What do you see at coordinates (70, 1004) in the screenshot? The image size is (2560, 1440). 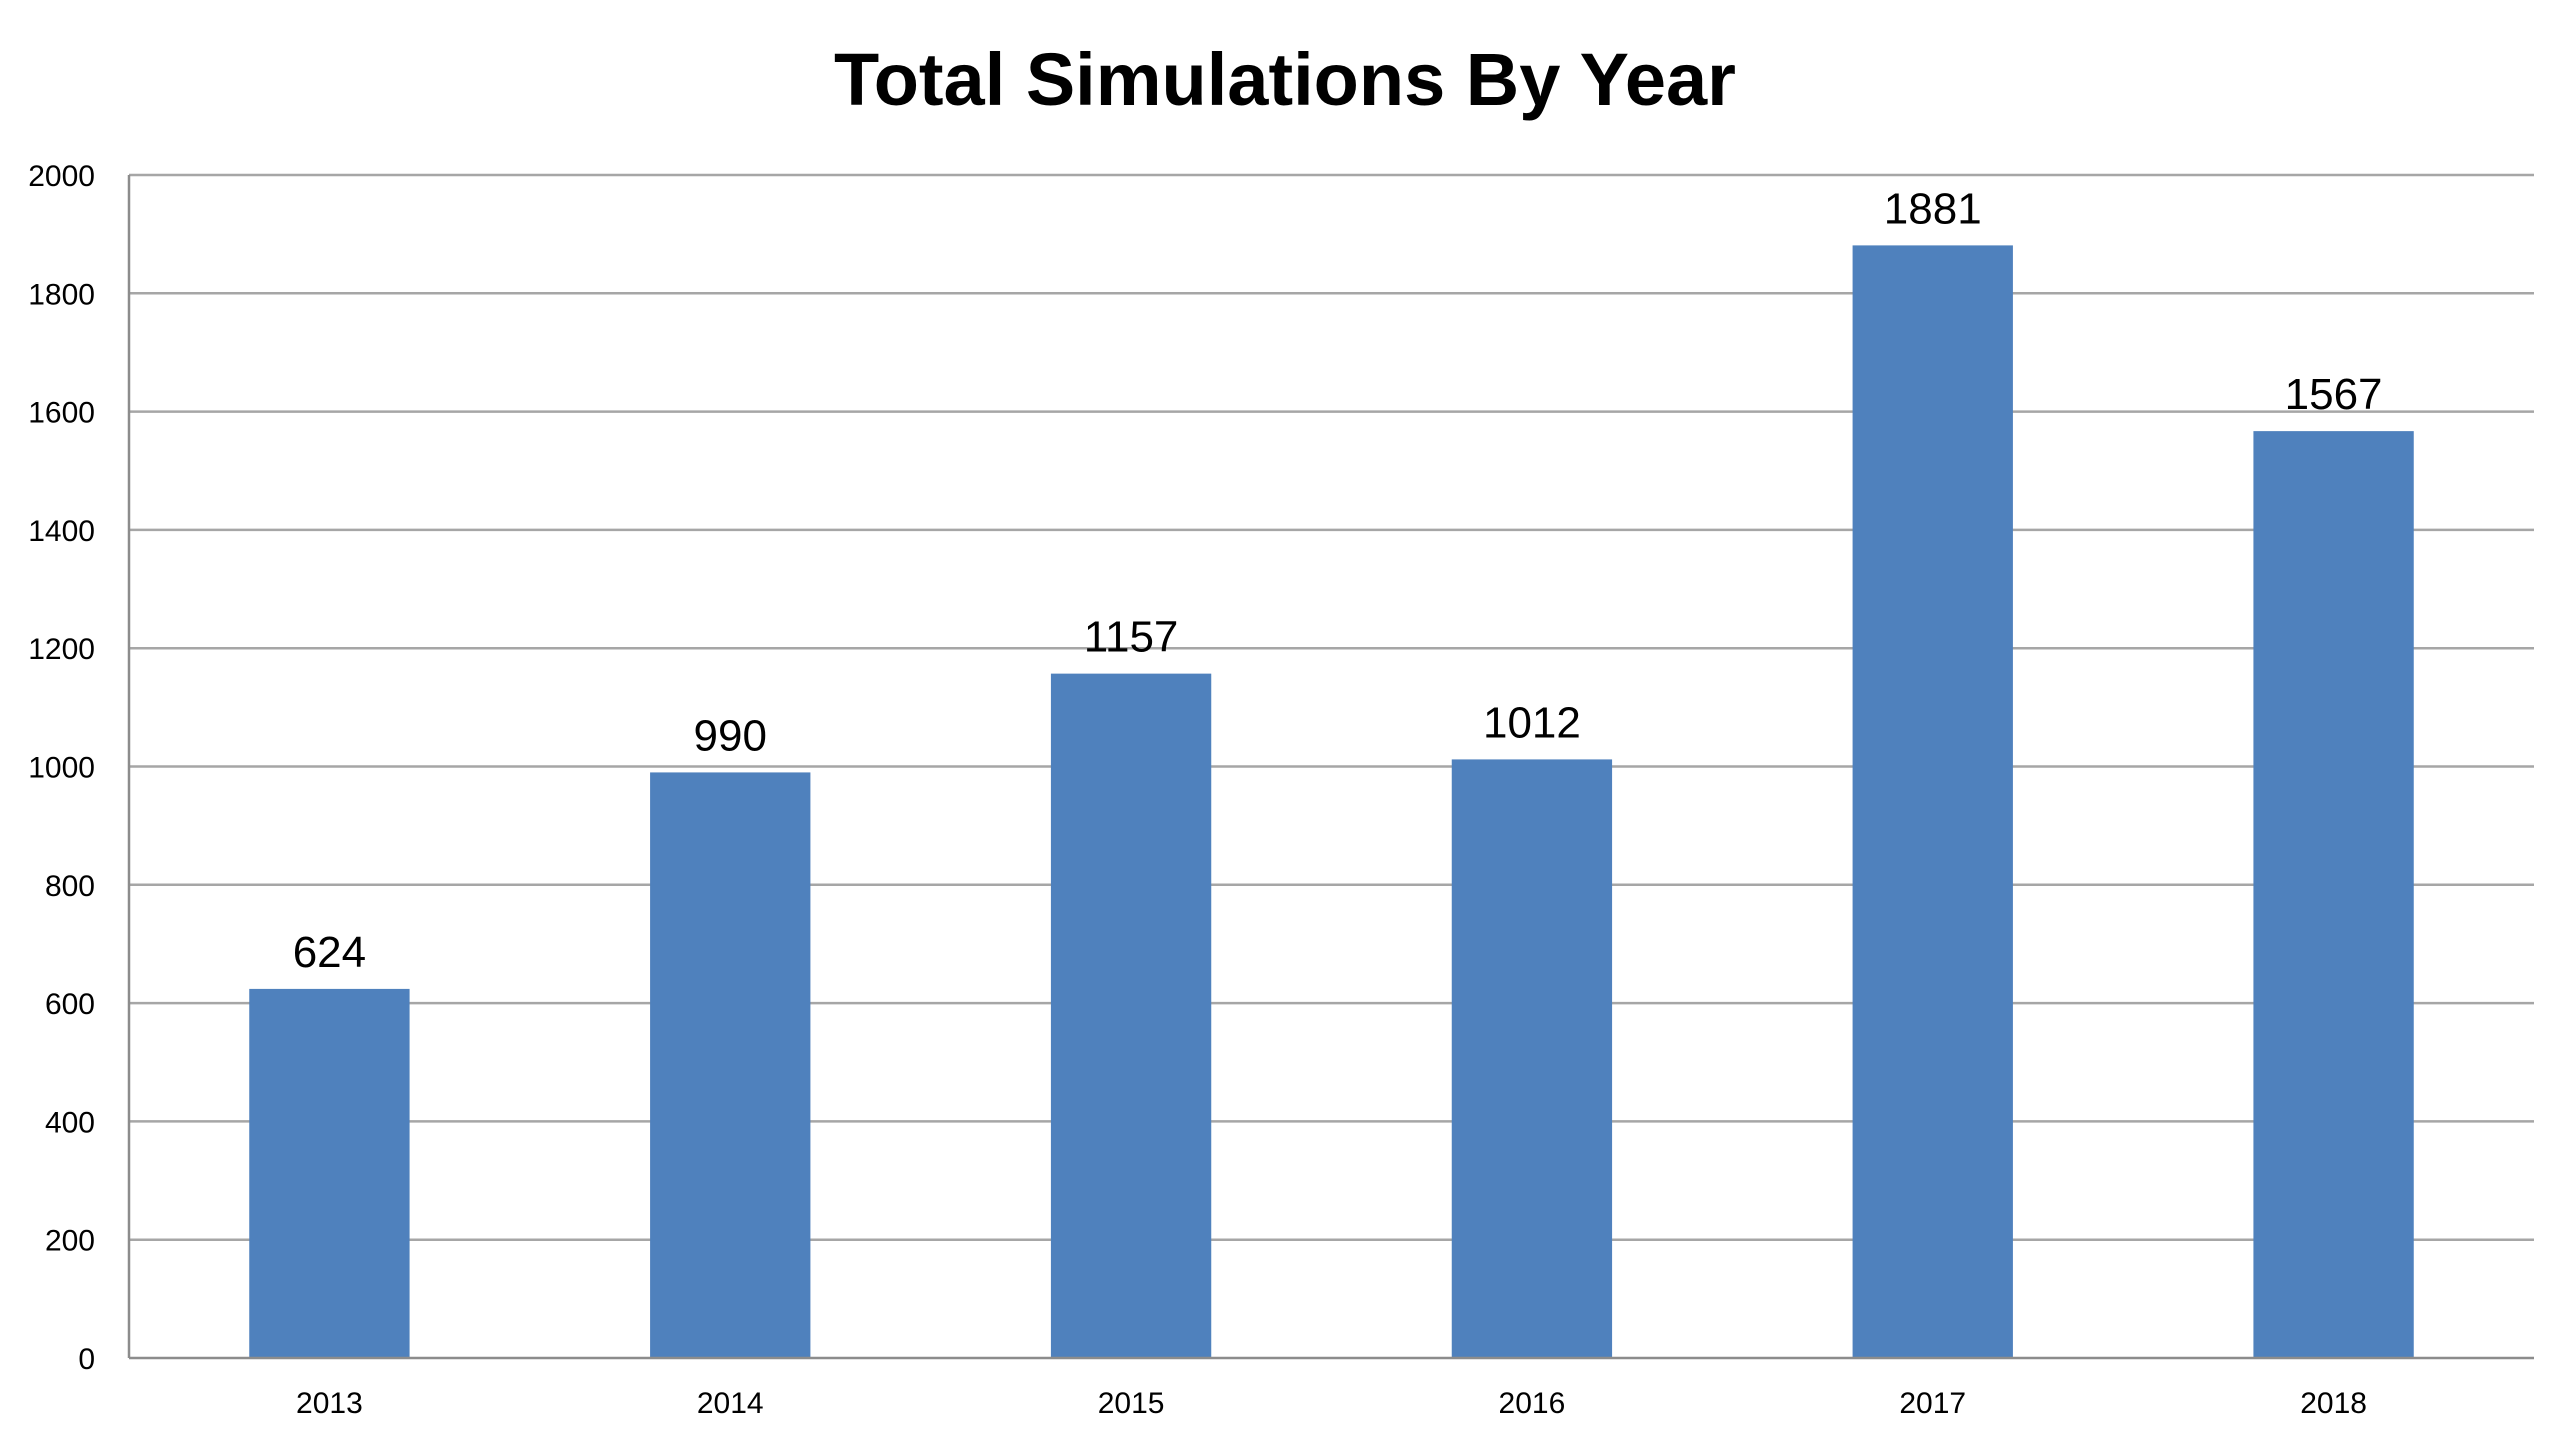 I see `y-tick-label: 600` at bounding box center [70, 1004].